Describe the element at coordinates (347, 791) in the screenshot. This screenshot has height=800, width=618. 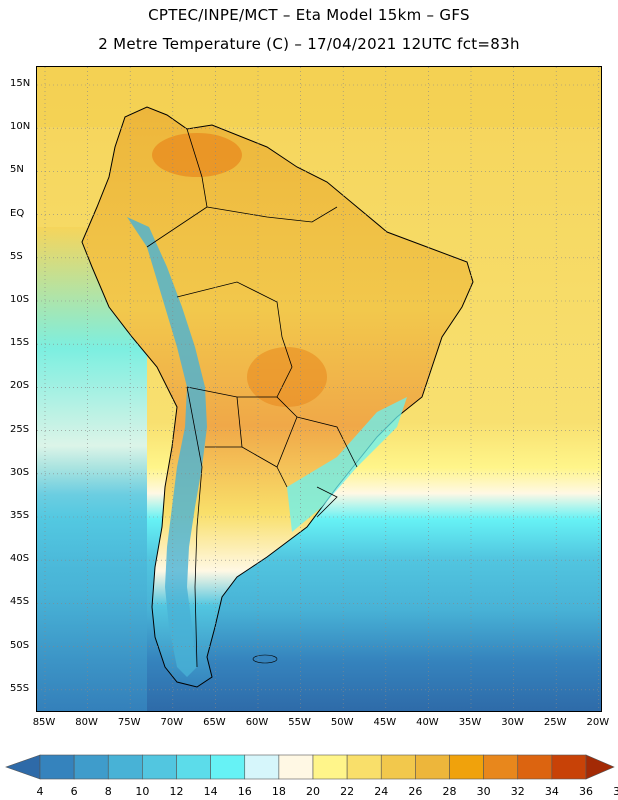
I see `colorbar-label: 22` at that location.